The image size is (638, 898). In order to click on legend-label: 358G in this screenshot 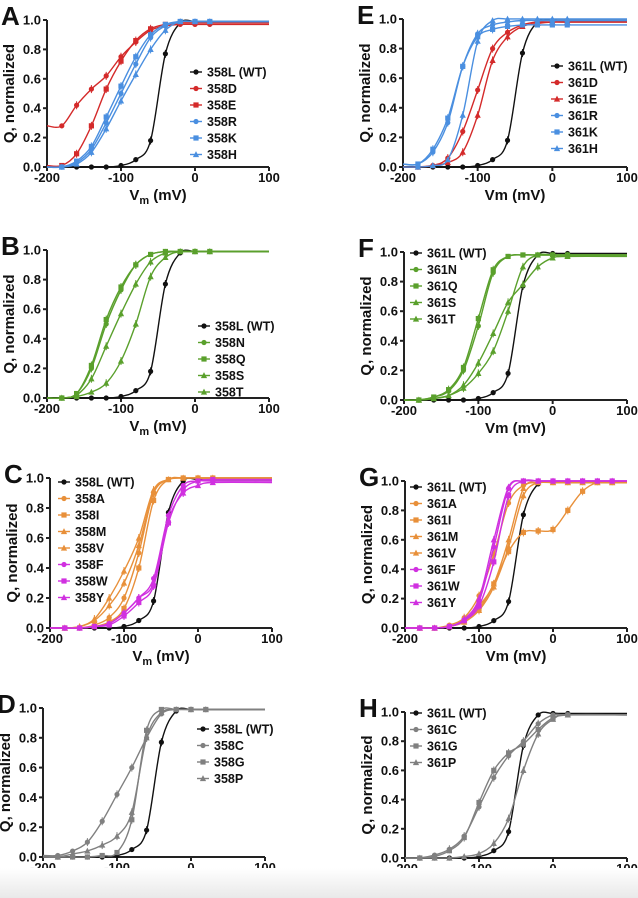, I will do `click(229, 763)`.